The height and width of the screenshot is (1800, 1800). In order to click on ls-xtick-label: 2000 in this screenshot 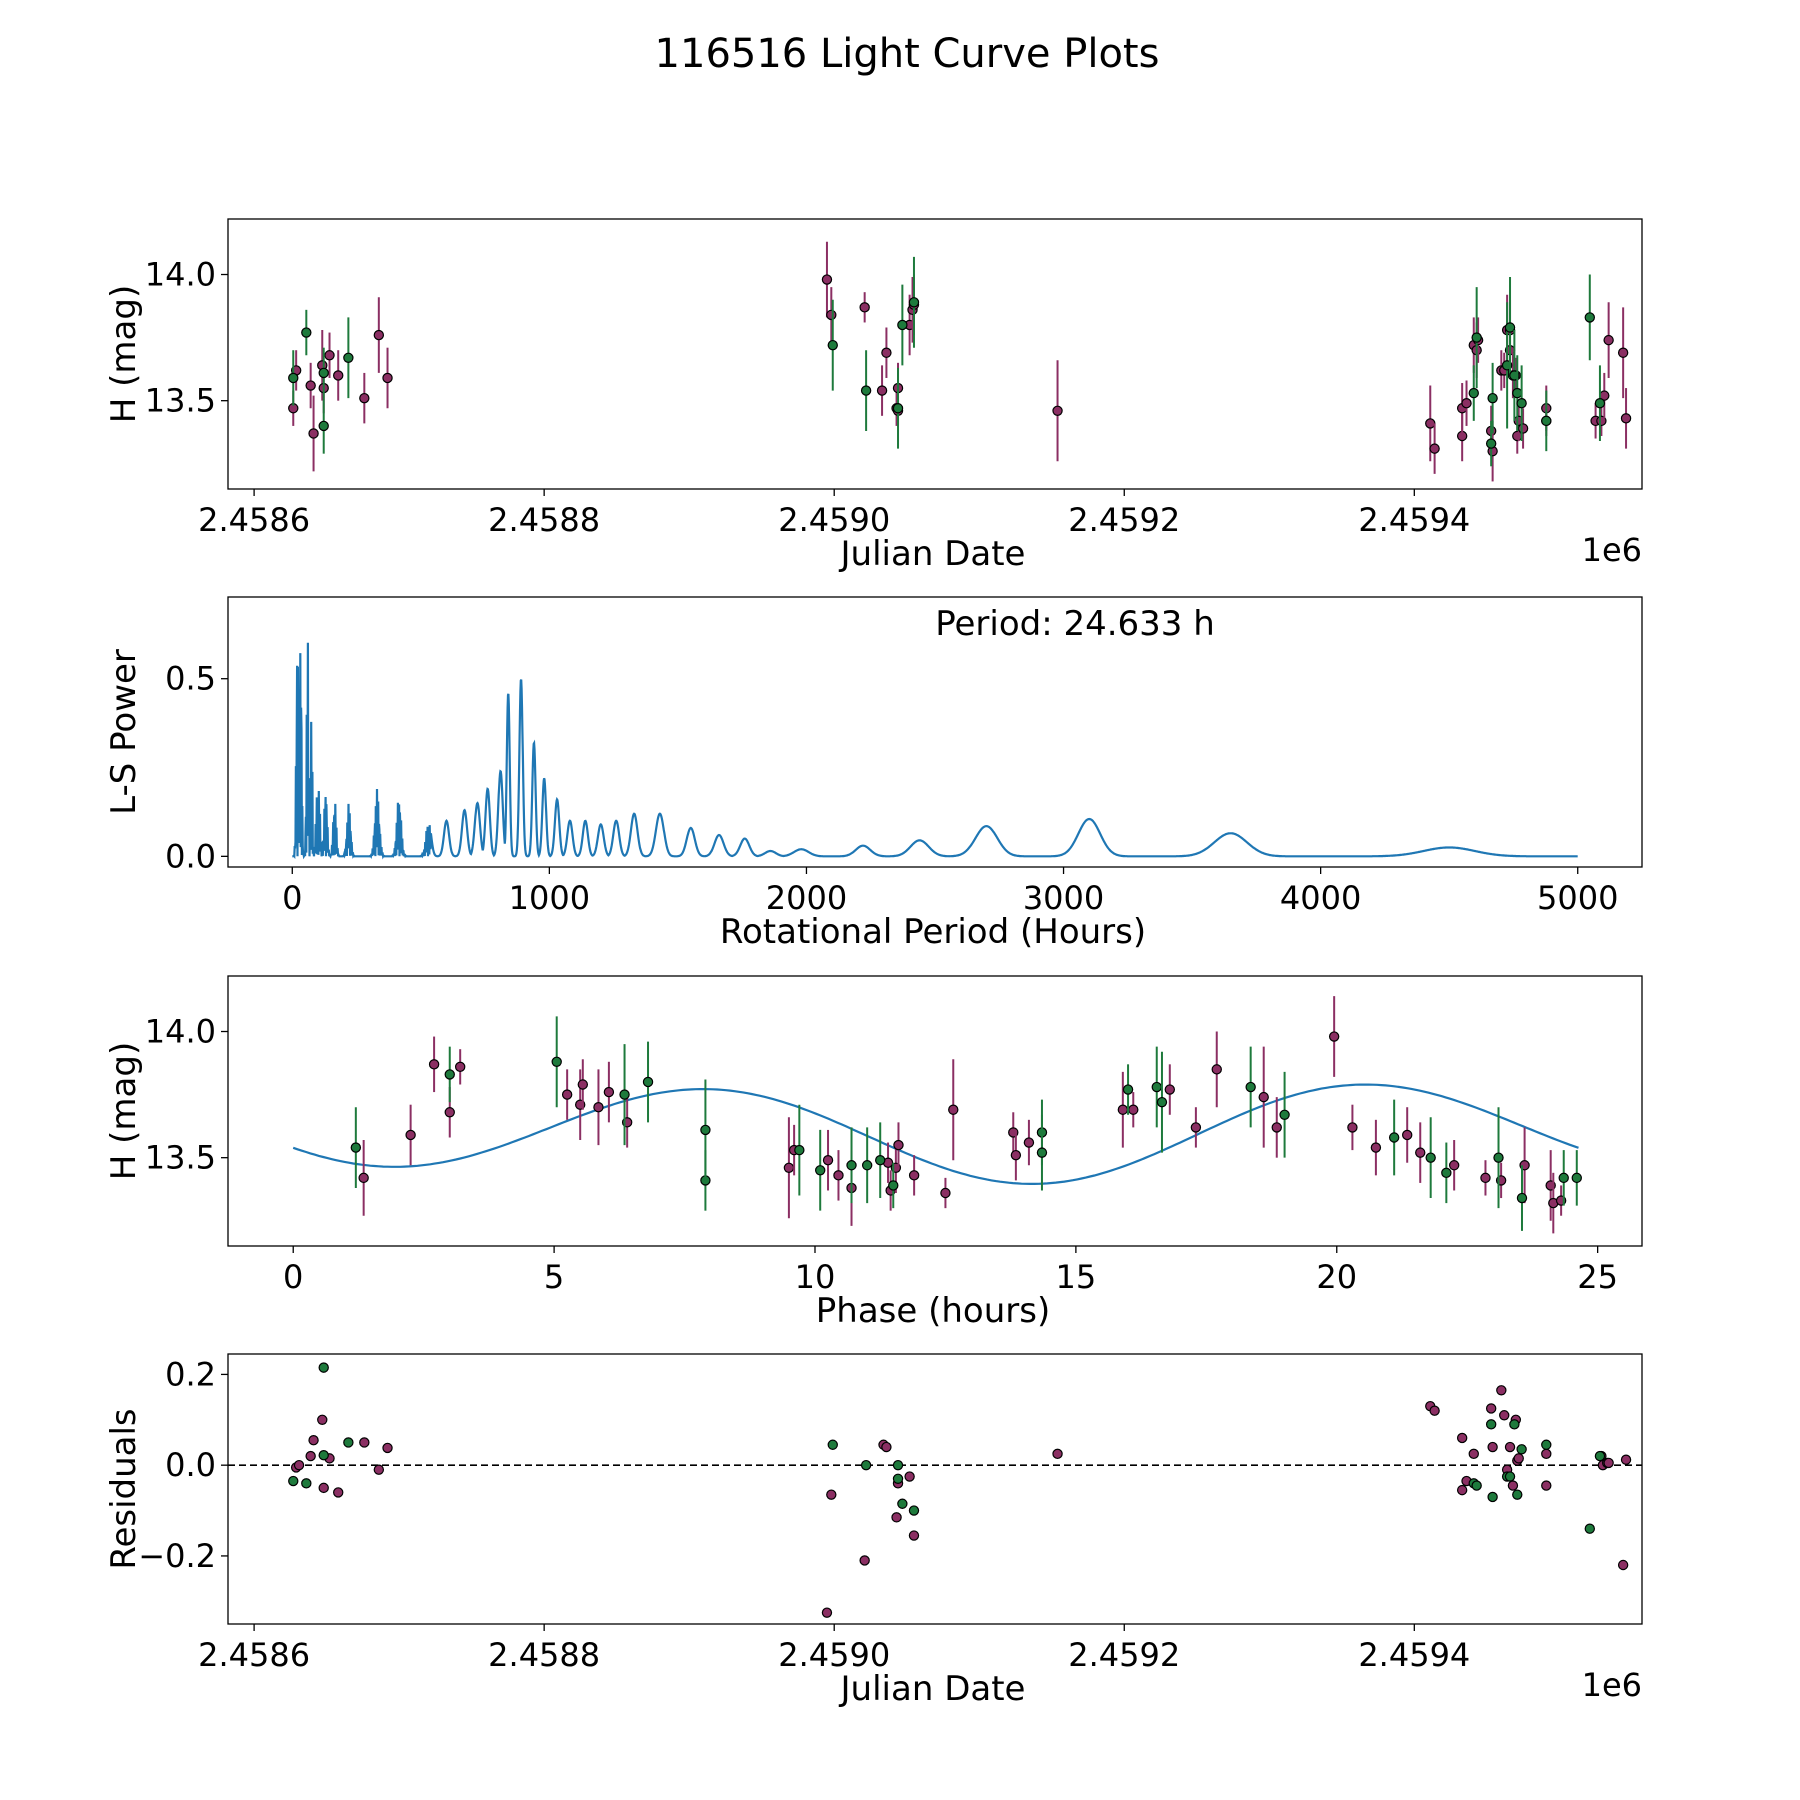, I will do `click(806, 898)`.